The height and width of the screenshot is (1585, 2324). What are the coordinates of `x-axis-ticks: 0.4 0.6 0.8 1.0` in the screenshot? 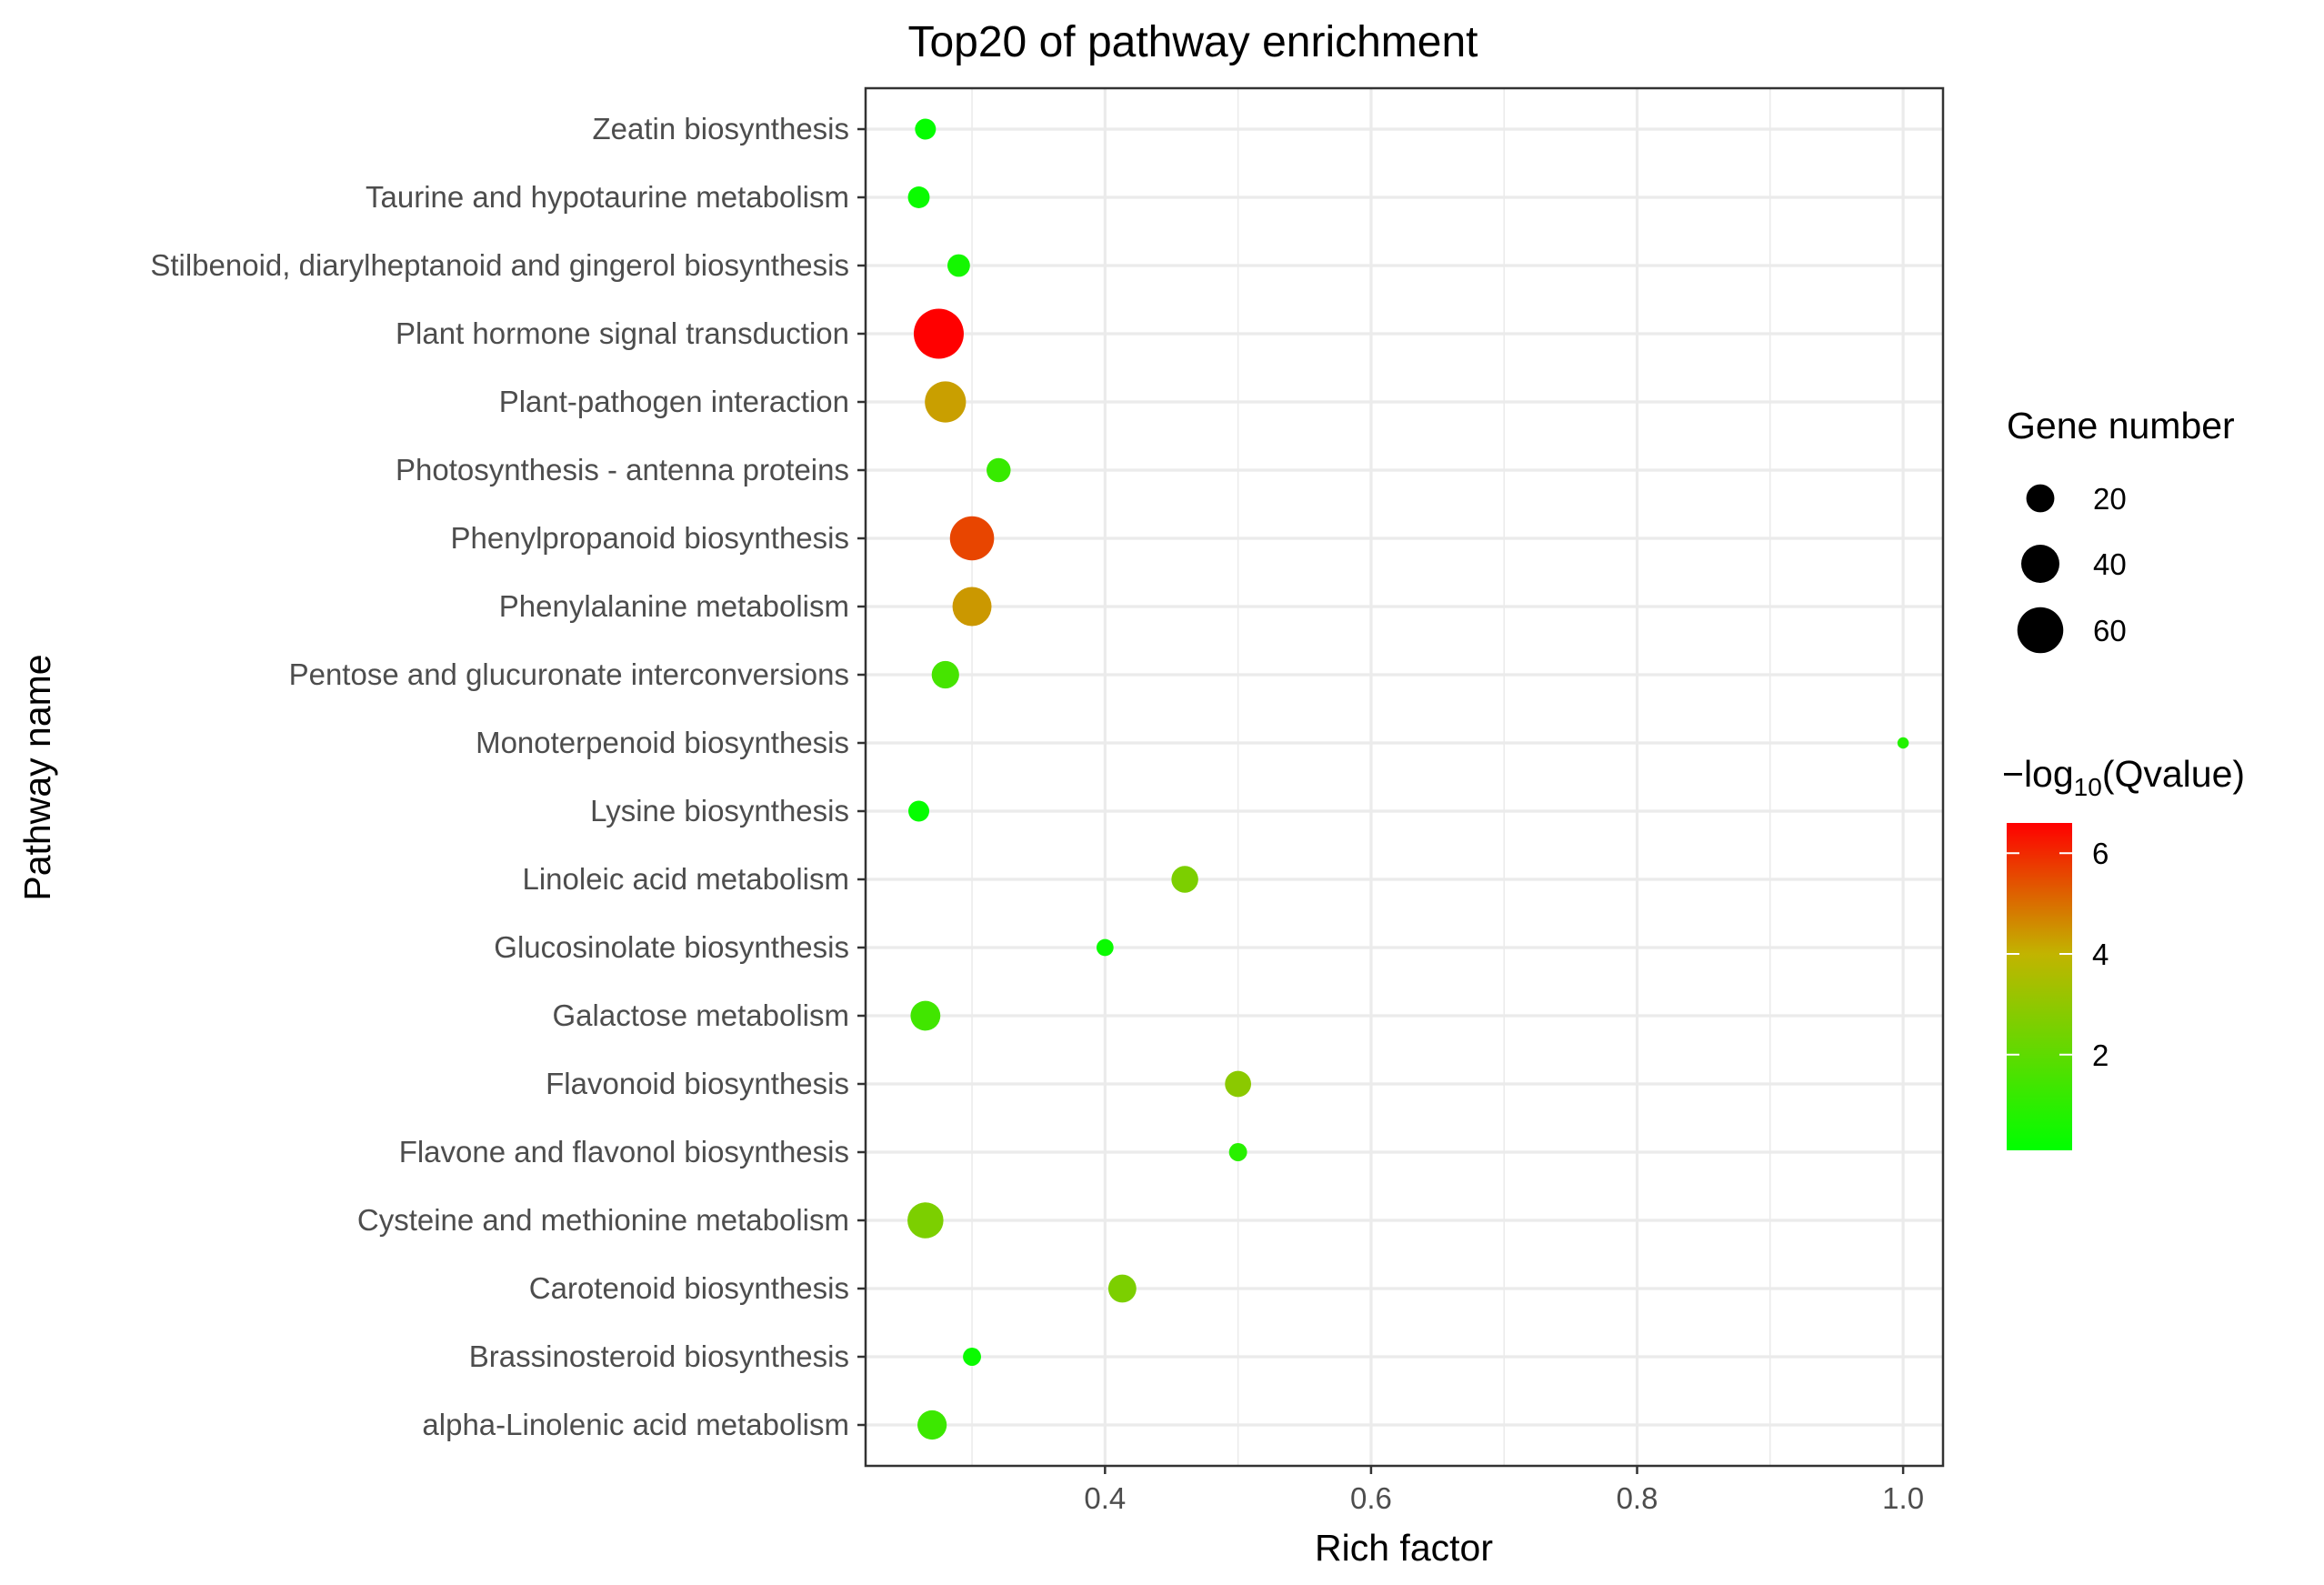 It's located at (1504, 1490).